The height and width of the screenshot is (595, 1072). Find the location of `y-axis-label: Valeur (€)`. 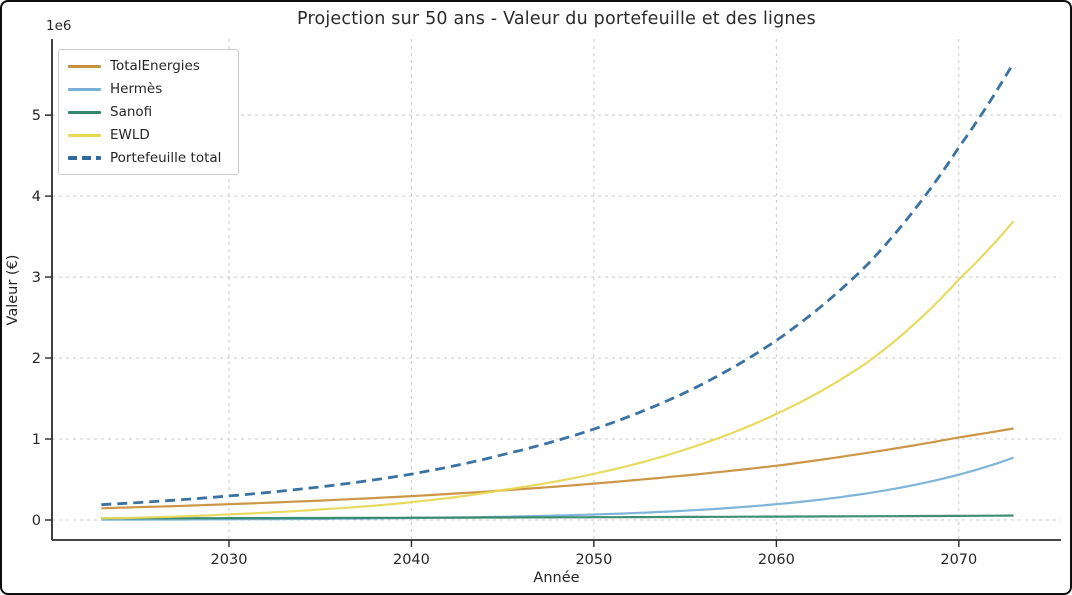

y-axis-label: Valeur (€) is located at coordinates (13, 290).